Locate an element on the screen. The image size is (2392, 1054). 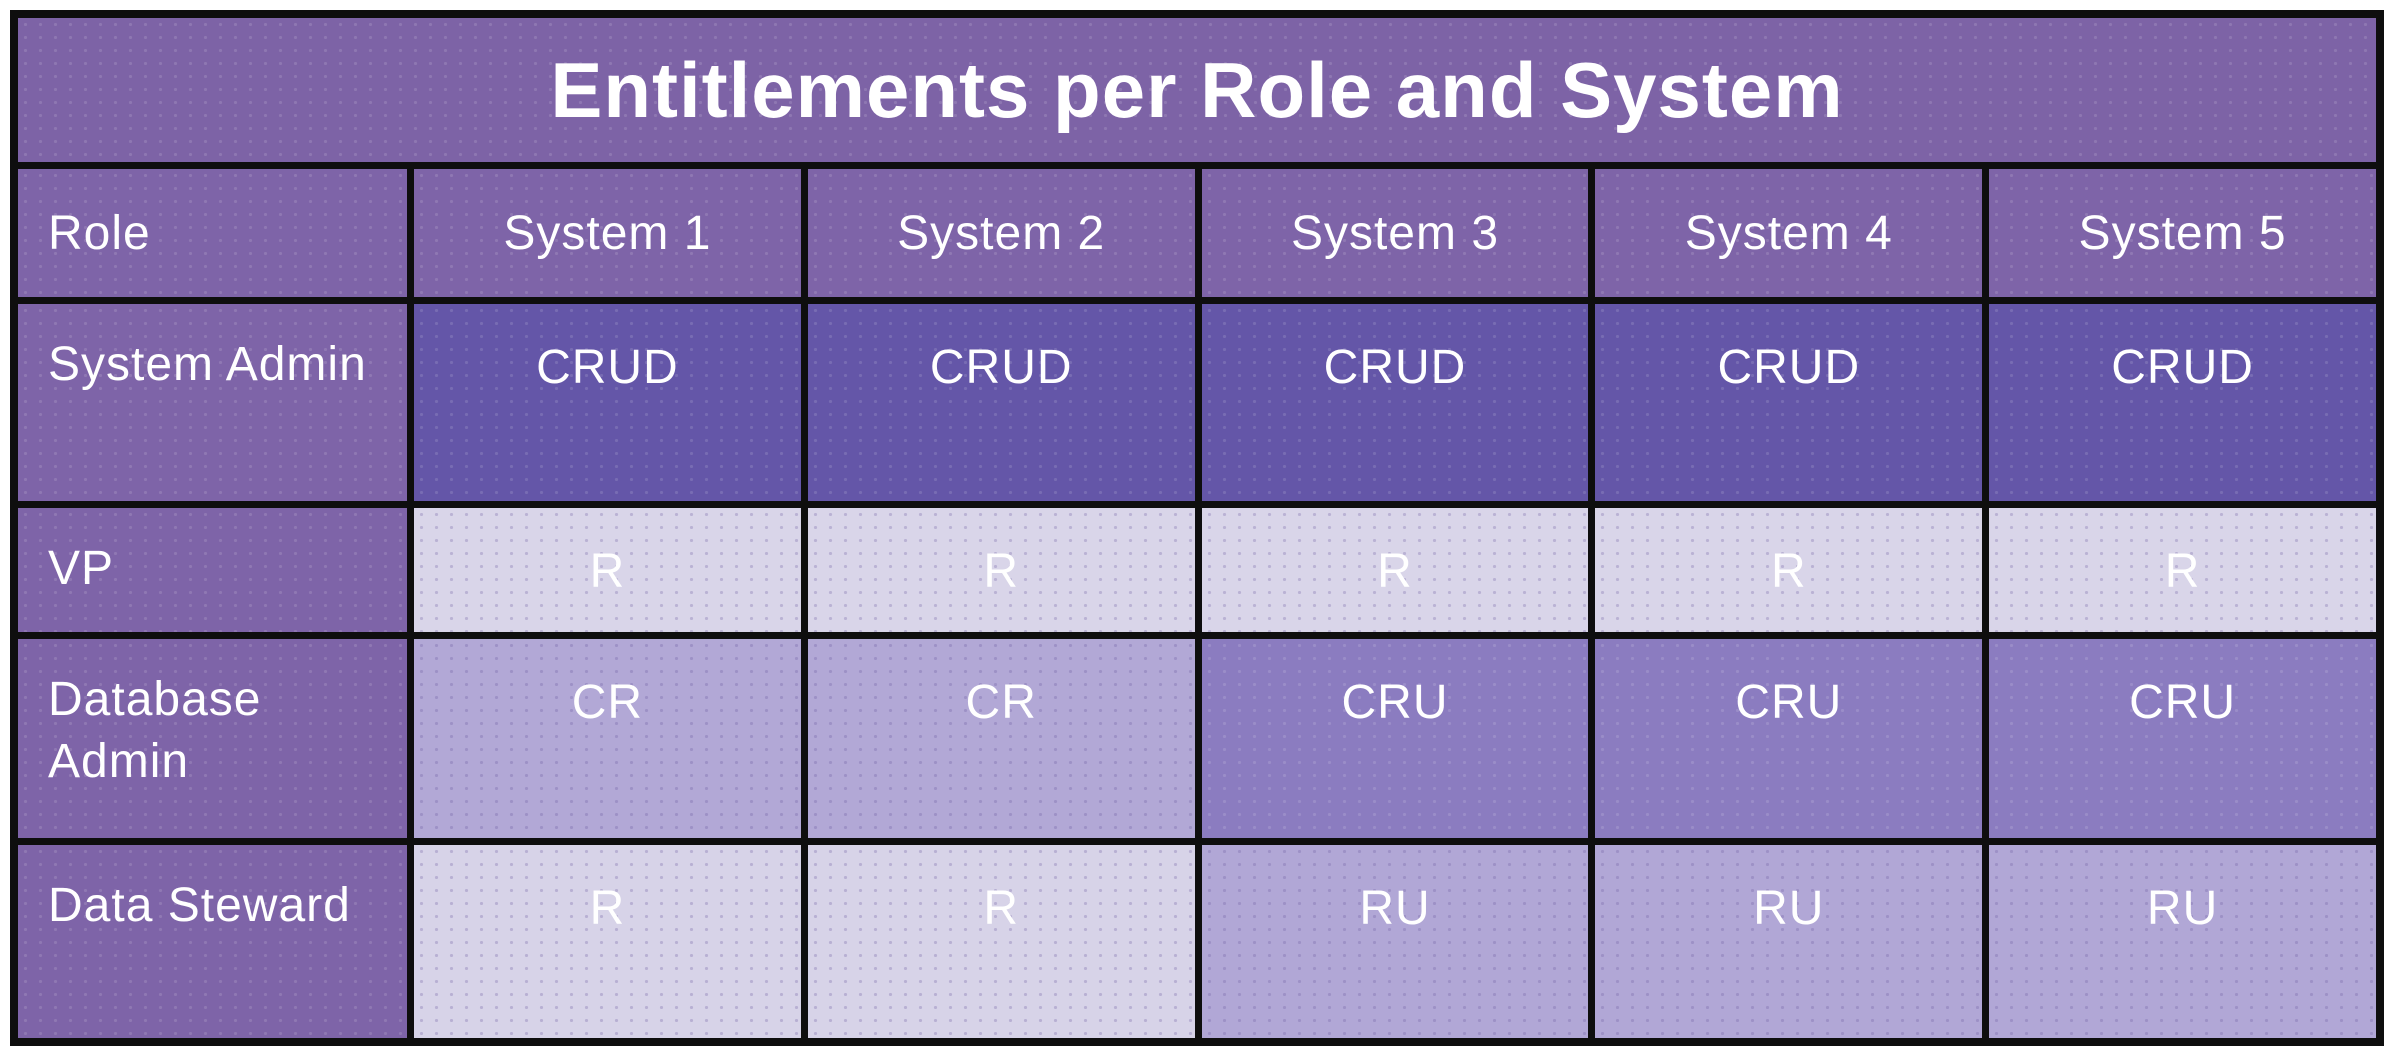
cell-vp-system-2: R is located at coordinates (1001, 570).